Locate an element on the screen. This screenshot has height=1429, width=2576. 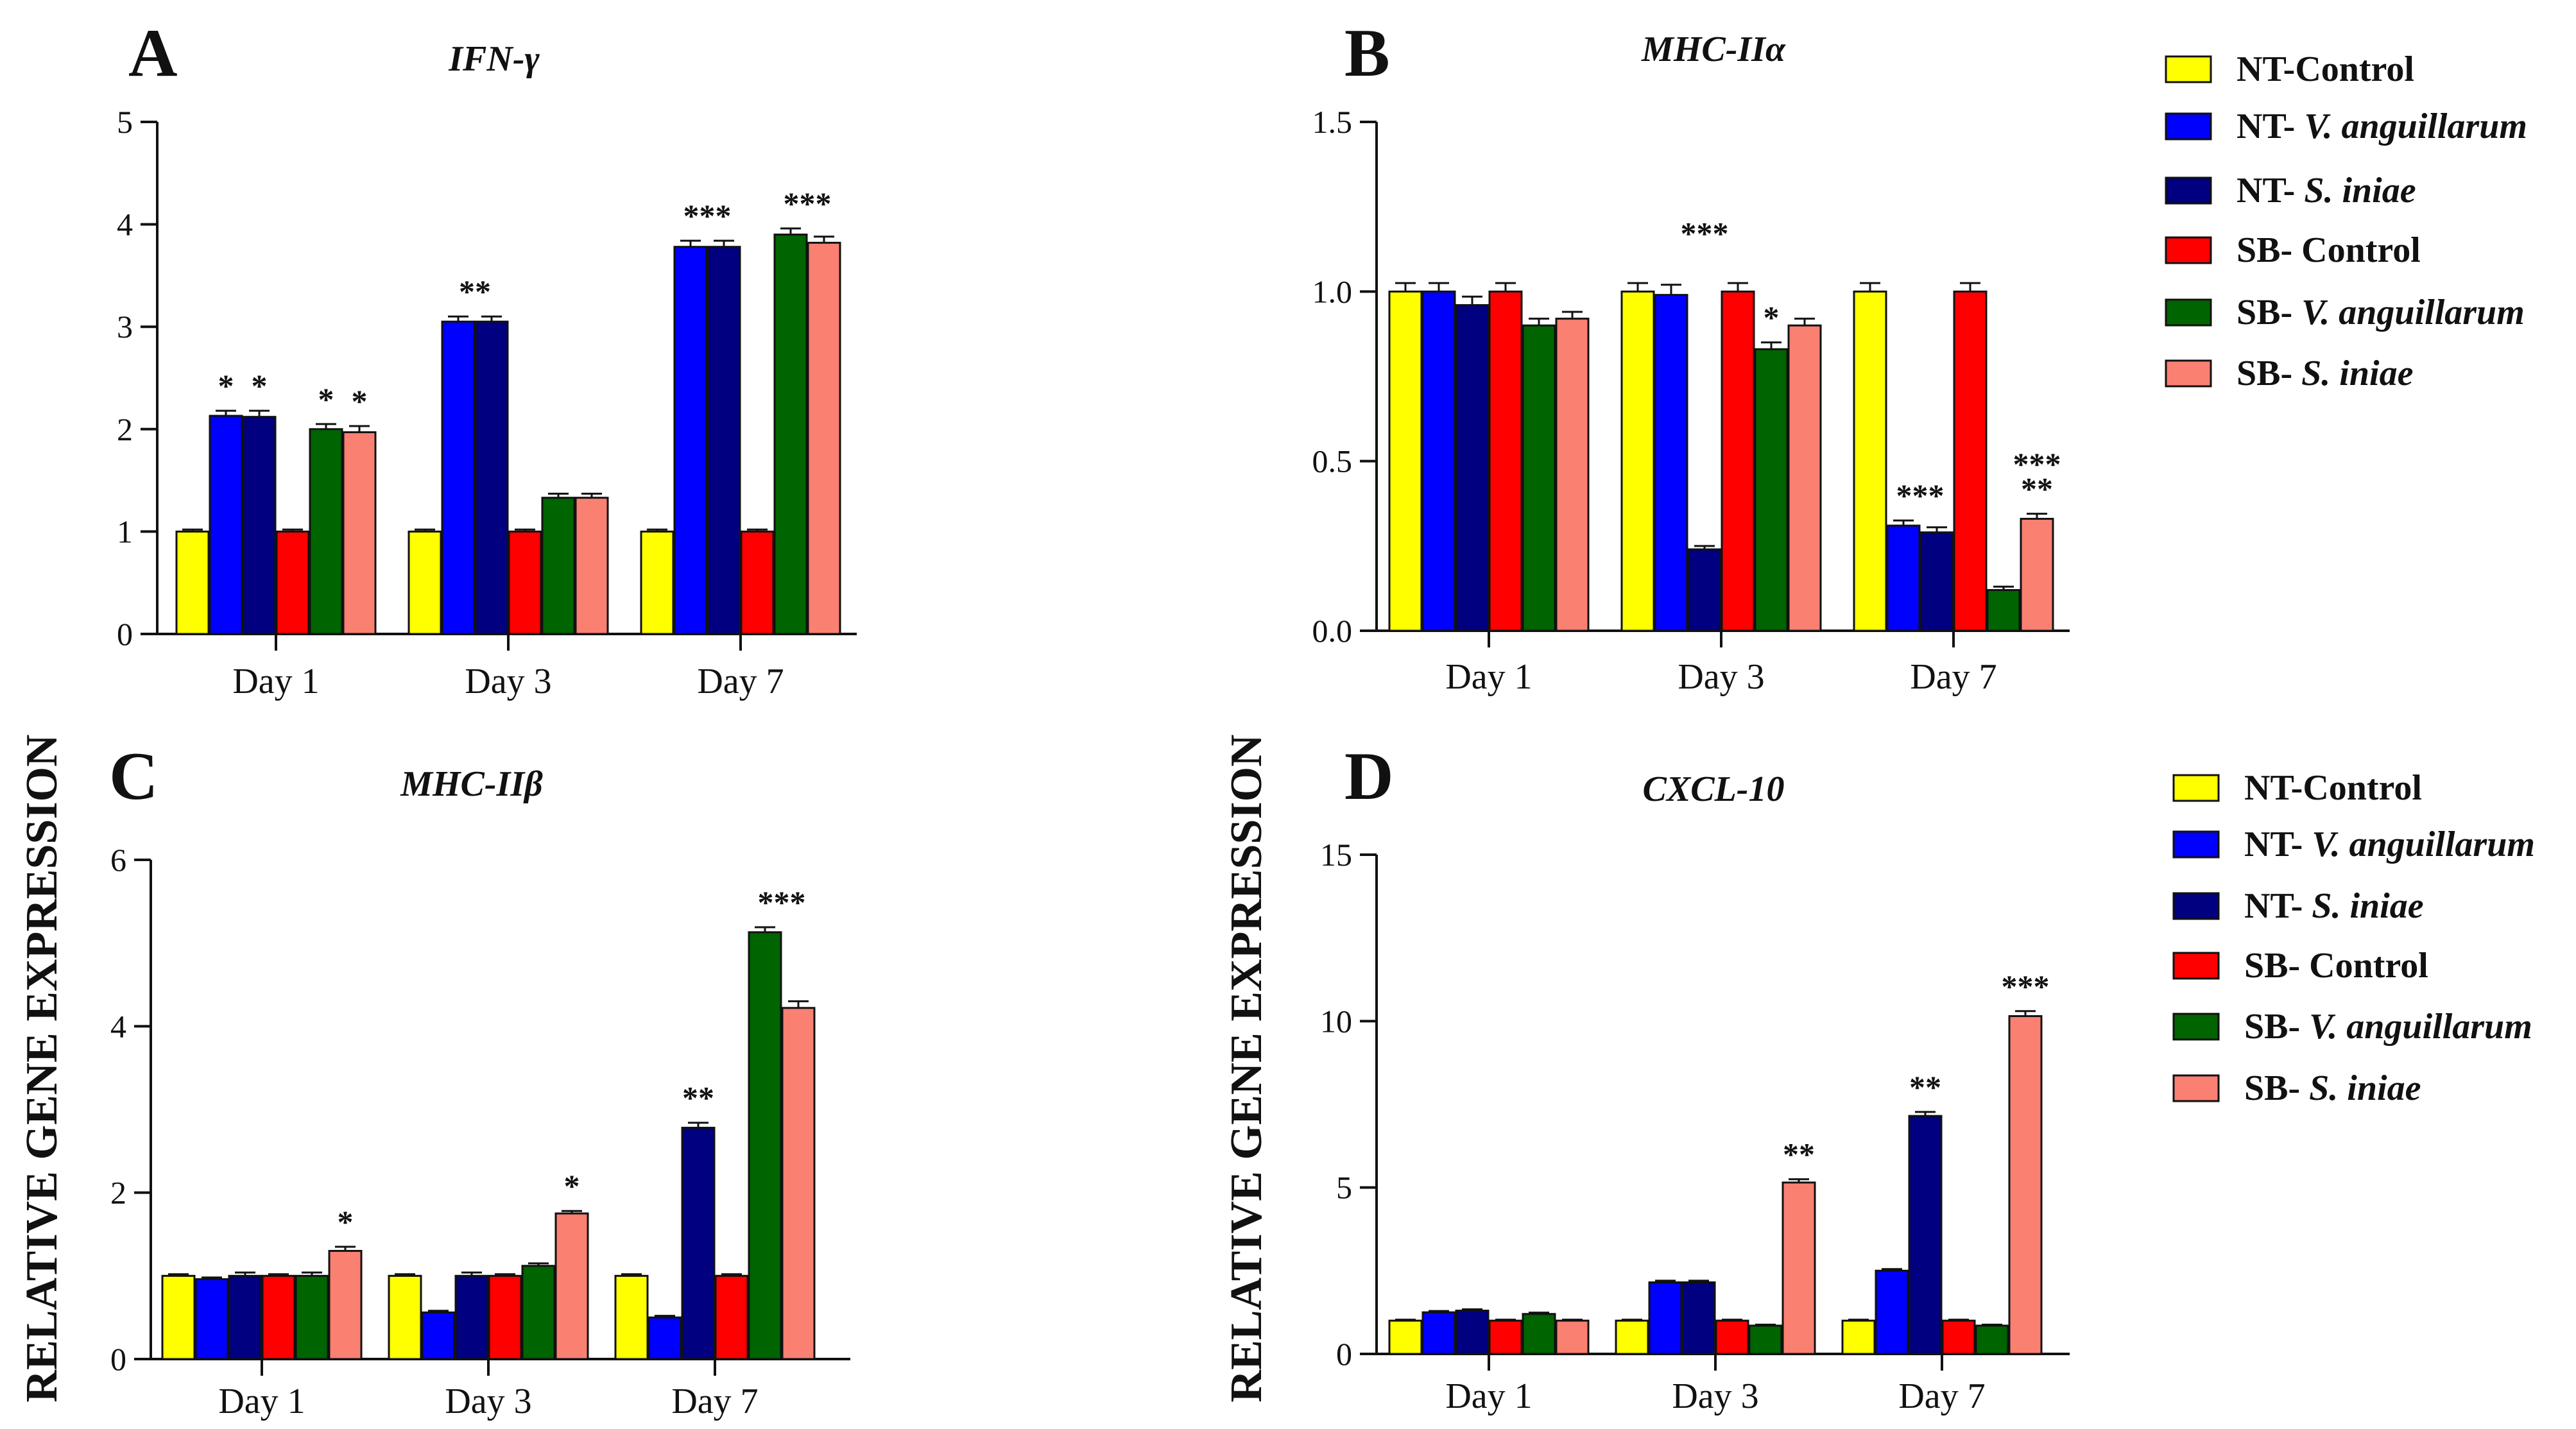
legend-label: NT- S. iniae is located at coordinates (2334, 906).